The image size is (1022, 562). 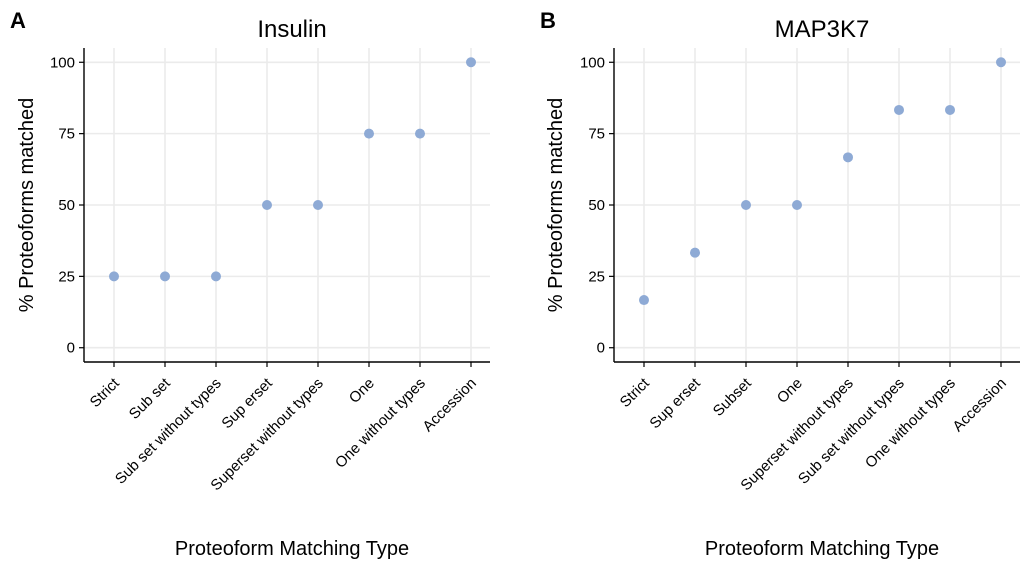 I want to click on panel-label: B, so click(x=548, y=20).